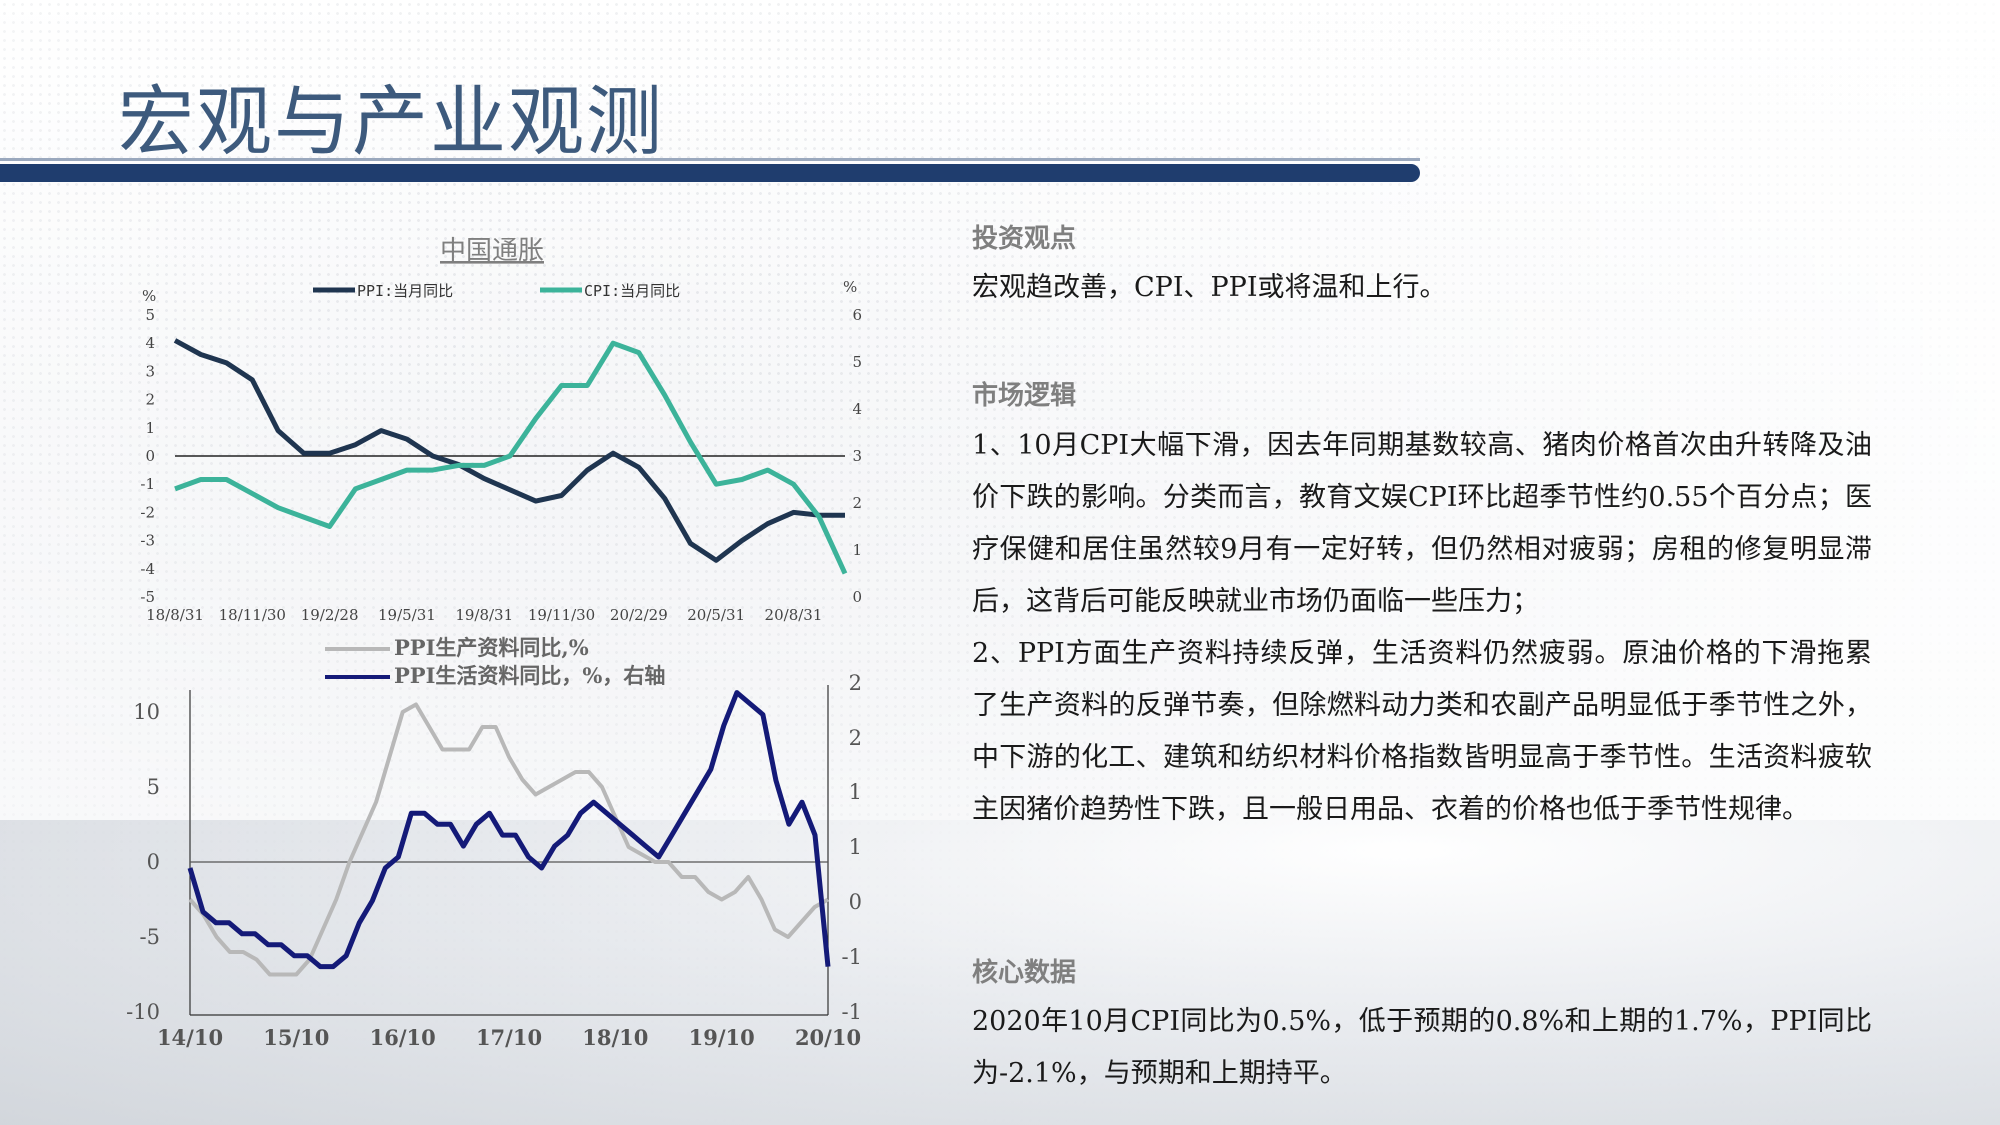 The height and width of the screenshot is (1125, 2000). I want to click on legend-label: PPI生活资料同比，%，右轴, so click(529, 675).